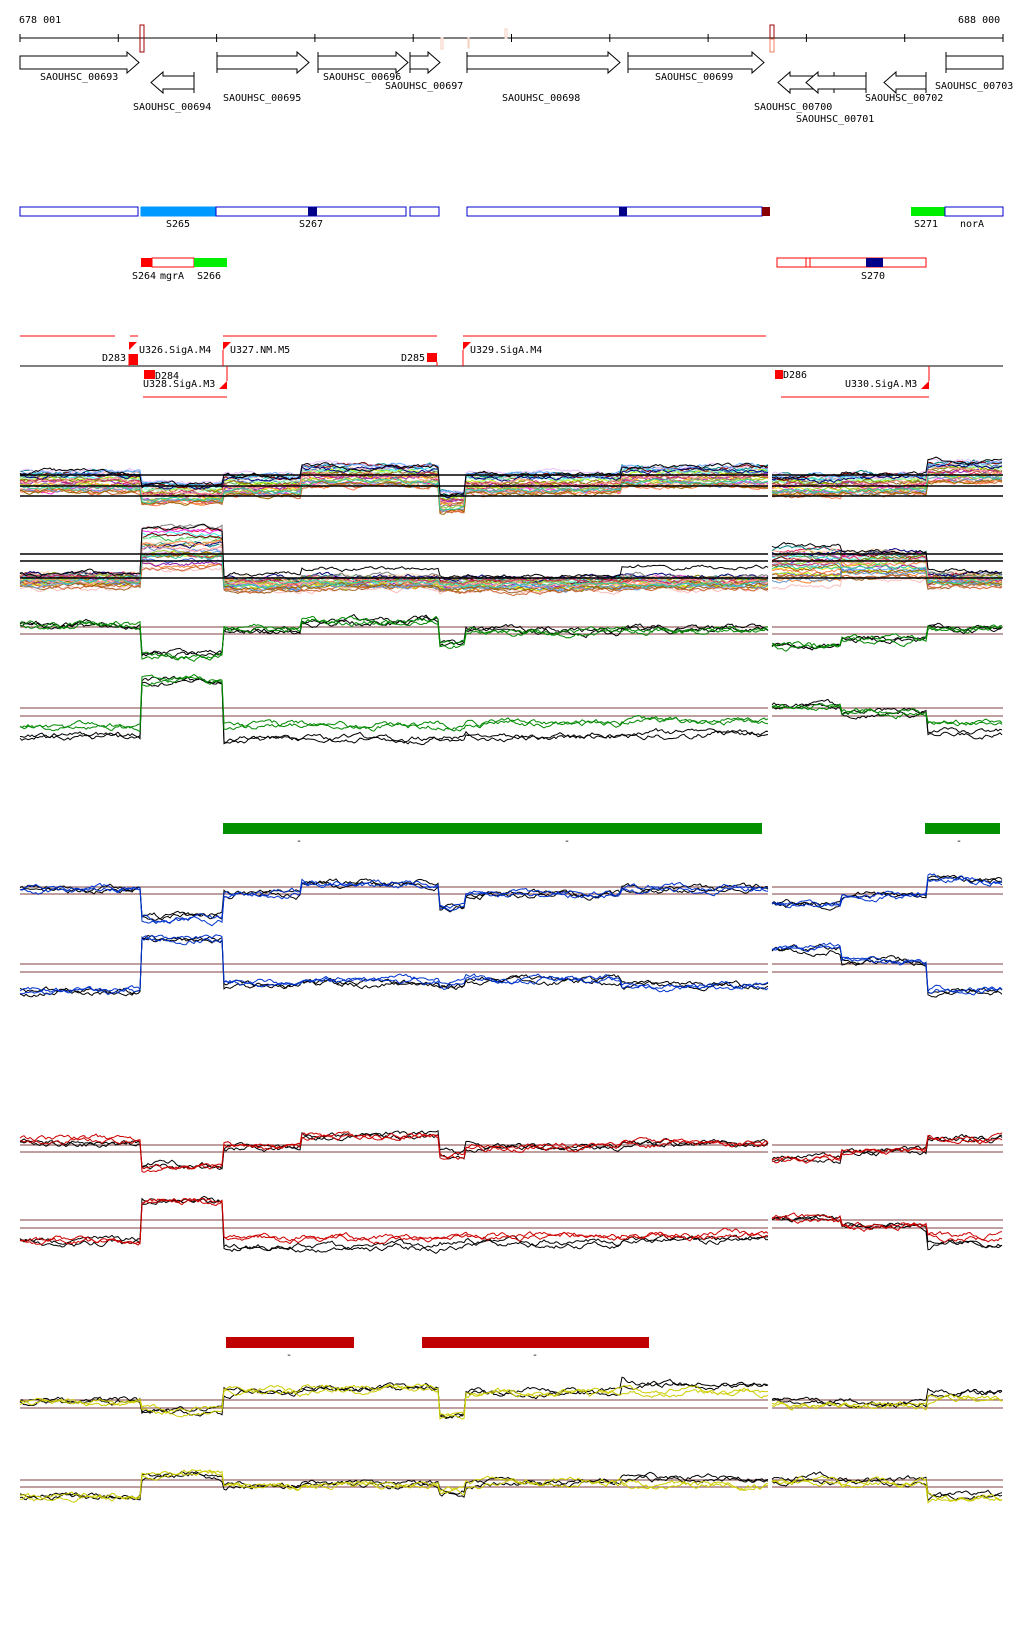 The height and width of the screenshot is (1640, 1024). Describe the element at coordinates (40, 20) in the screenshot. I see `ruler-start-label: 678 001` at that location.